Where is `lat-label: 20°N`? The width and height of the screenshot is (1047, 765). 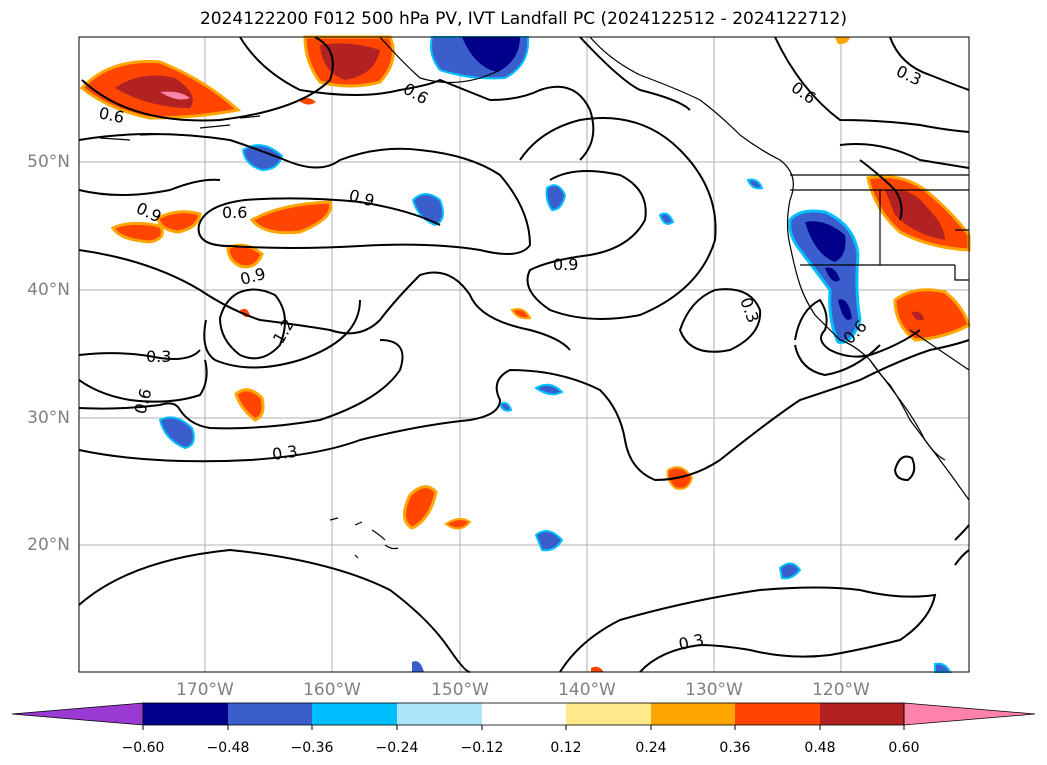
lat-label: 20°N is located at coordinates (48, 545).